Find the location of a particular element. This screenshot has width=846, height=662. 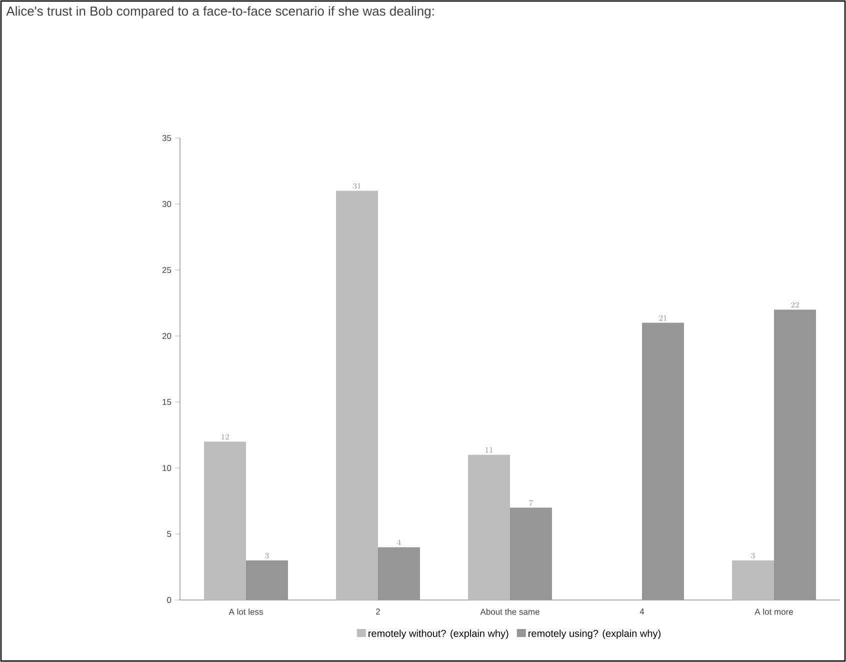

y-tick-label: 10 is located at coordinates (167, 468).